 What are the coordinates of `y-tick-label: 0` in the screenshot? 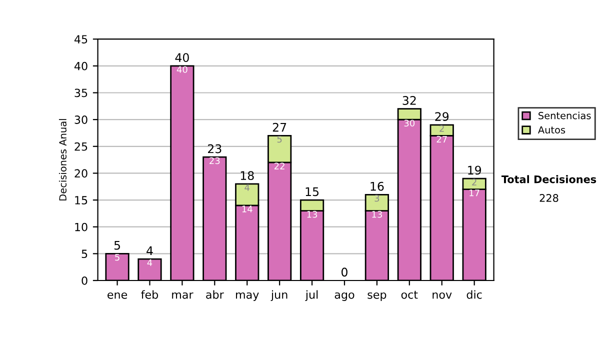 It's located at (85, 280).